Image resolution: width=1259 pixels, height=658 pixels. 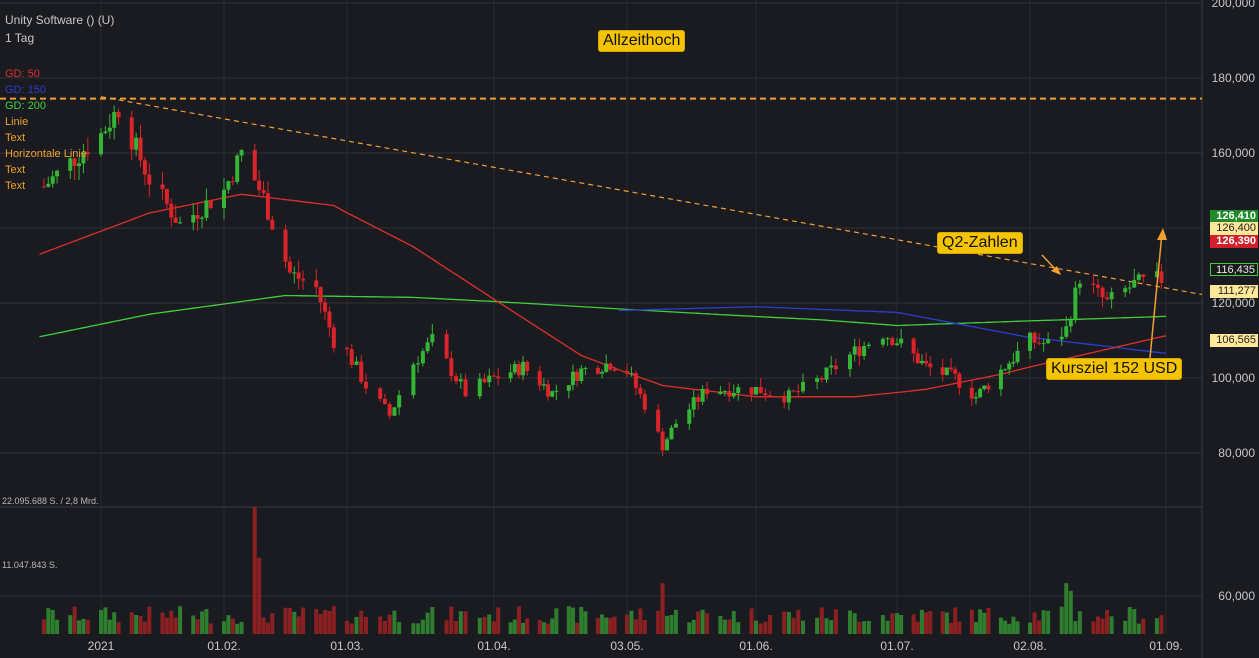 What do you see at coordinates (15, 186) in the screenshot?
I see `legend-text-3: Text` at bounding box center [15, 186].